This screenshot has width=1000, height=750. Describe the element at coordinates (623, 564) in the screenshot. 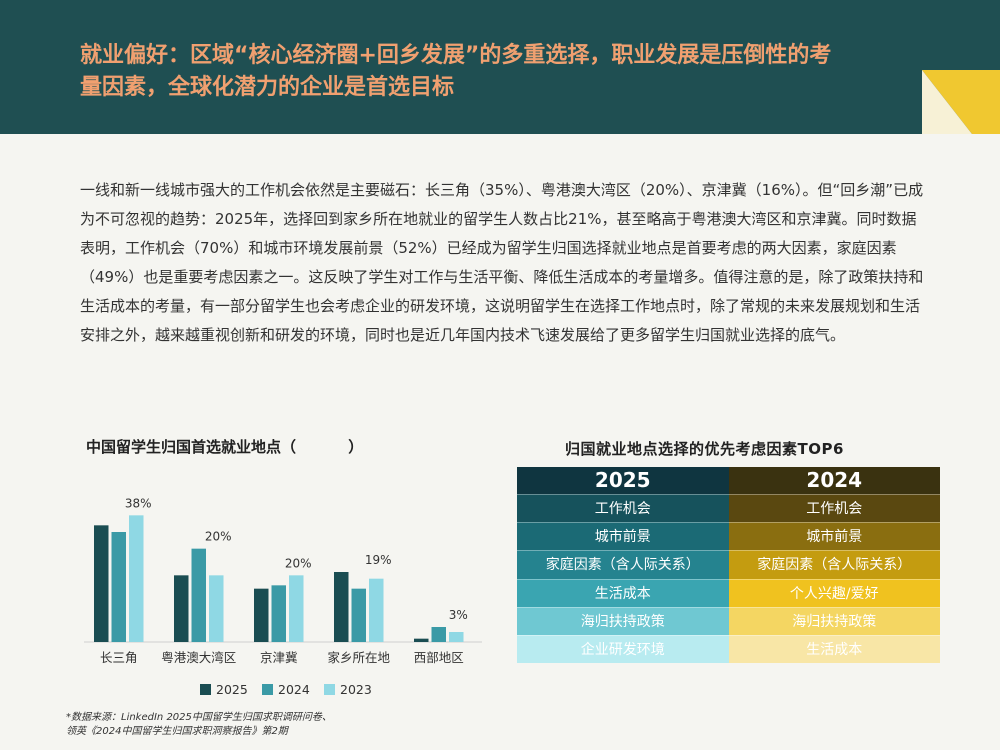

I see `cell-2025: 家庭因素（含人际关系）` at that location.